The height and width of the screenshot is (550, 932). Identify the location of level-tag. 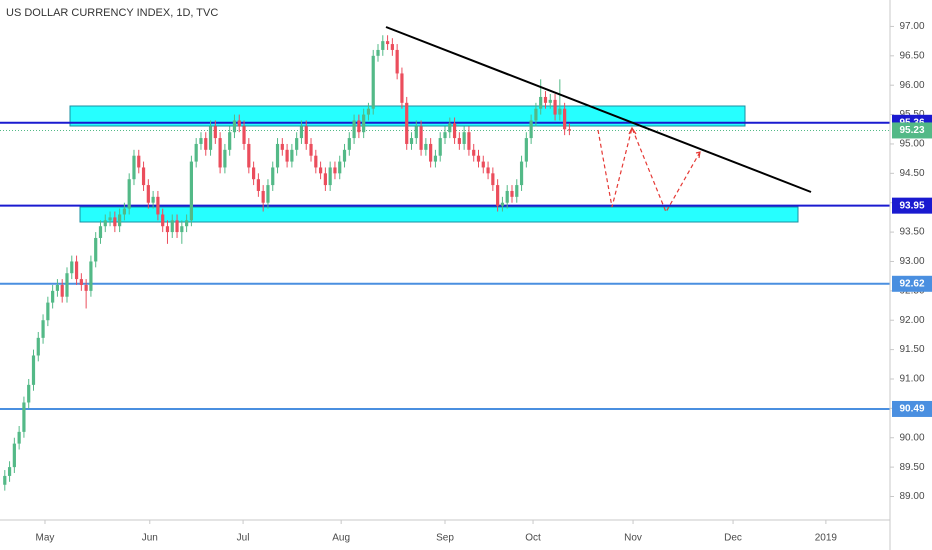
(912, 205).